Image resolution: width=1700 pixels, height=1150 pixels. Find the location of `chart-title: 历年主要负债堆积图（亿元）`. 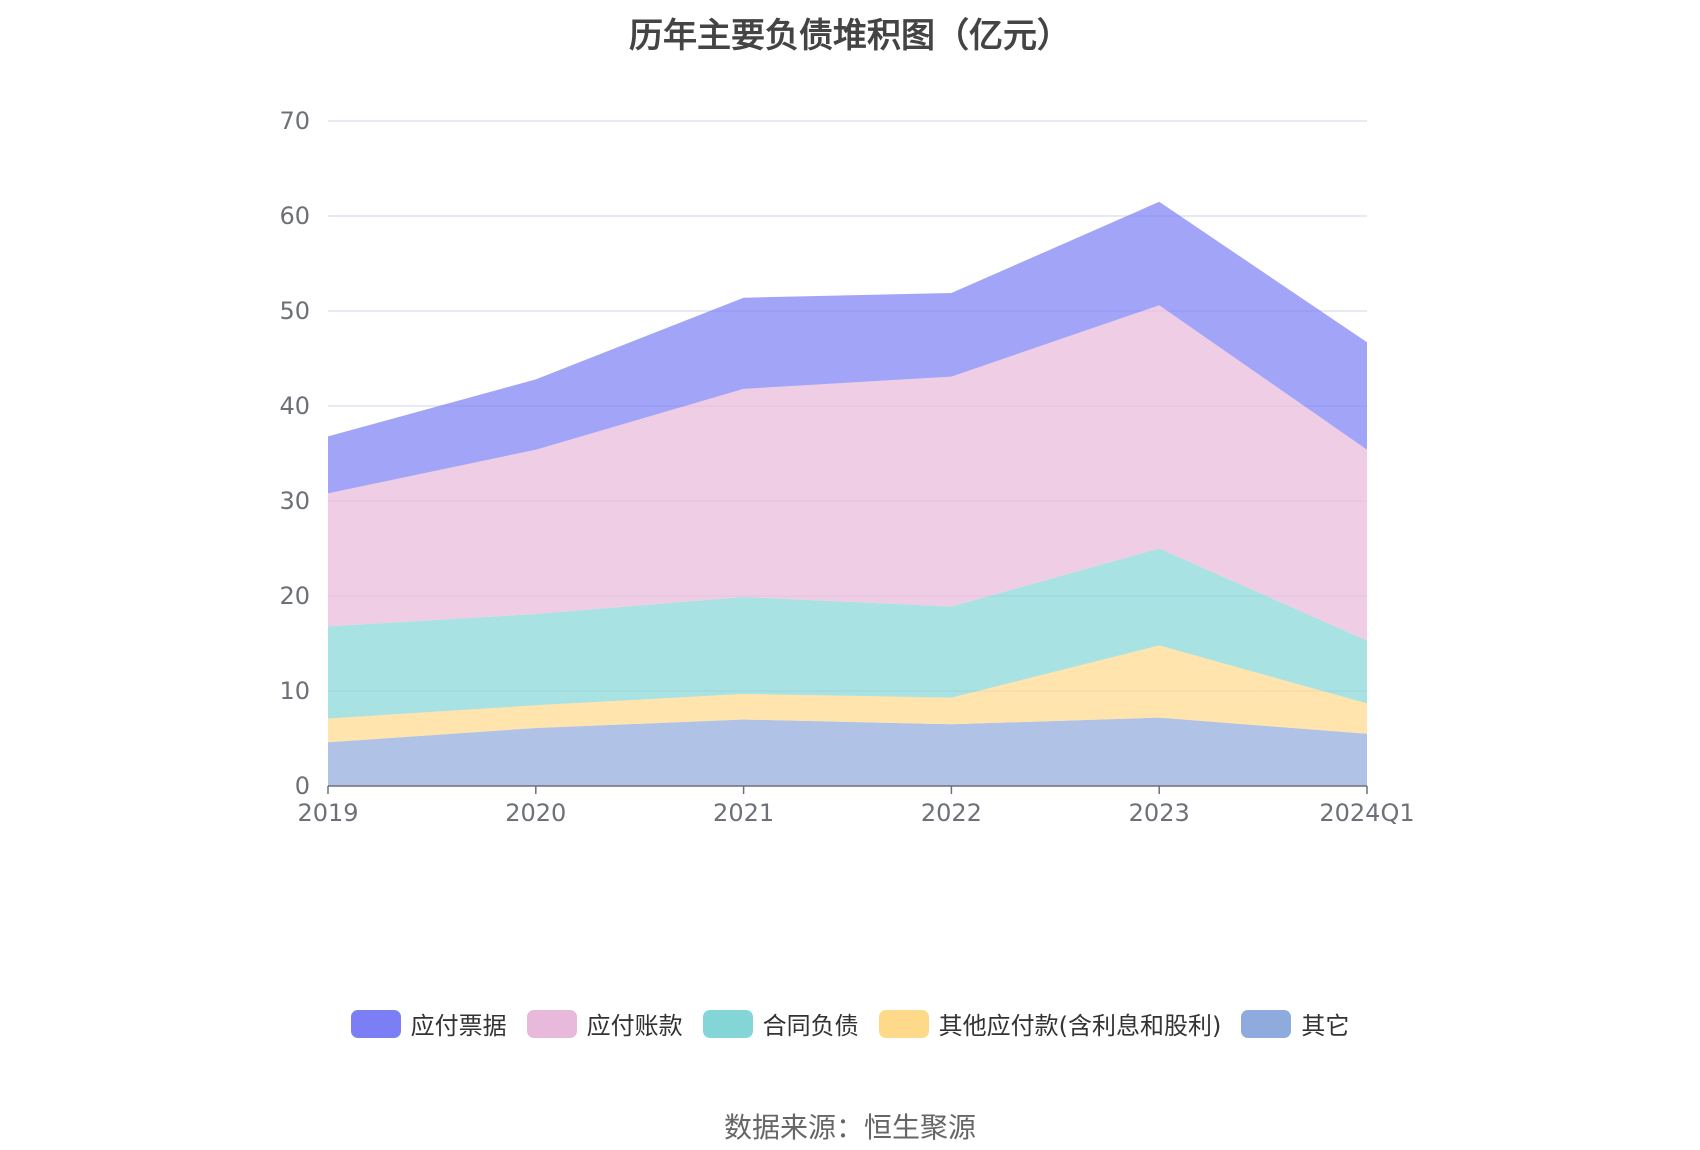

chart-title: 历年主要负债堆积图（亿元） is located at coordinates (850, 36).